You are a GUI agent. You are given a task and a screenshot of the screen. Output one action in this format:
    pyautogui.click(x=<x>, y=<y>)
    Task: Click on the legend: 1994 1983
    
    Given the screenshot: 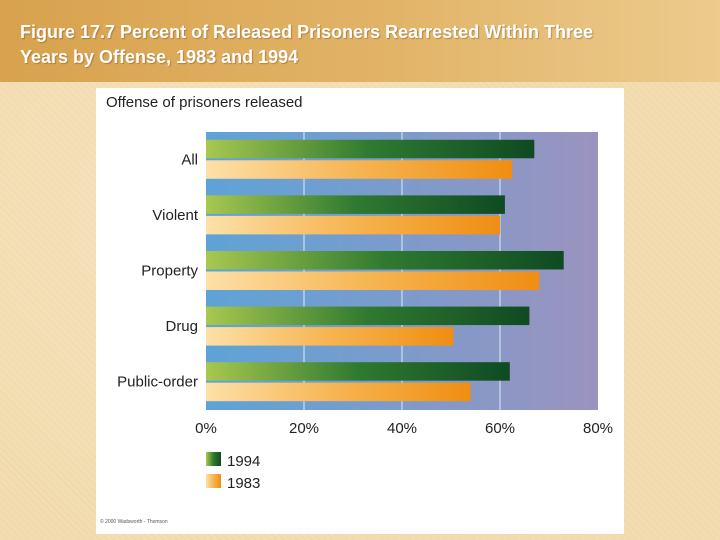 What is the action you would take?
    pyautogui.click(x=233, y=472)
    